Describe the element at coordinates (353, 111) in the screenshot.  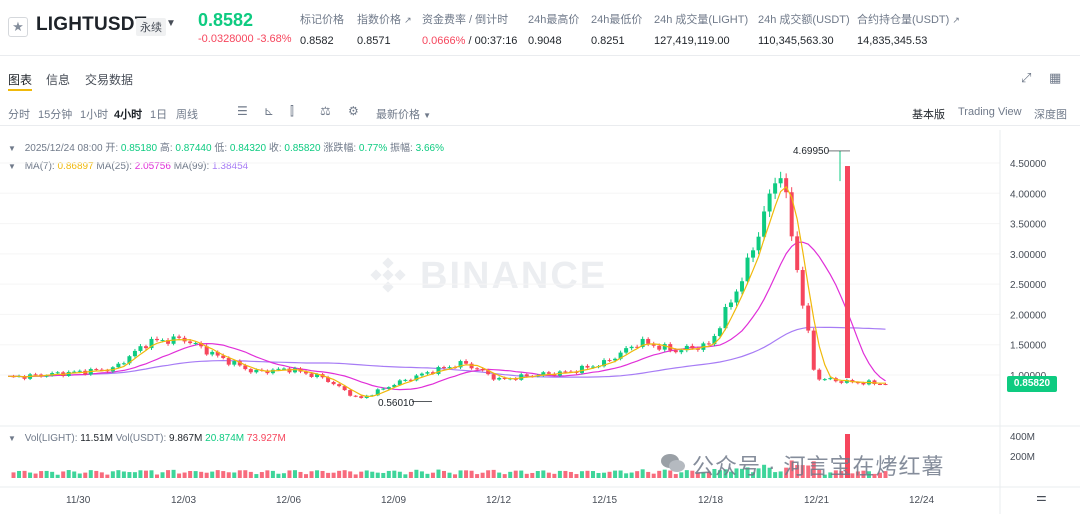
I see `settings-gear-icon: ⚙` at that location.